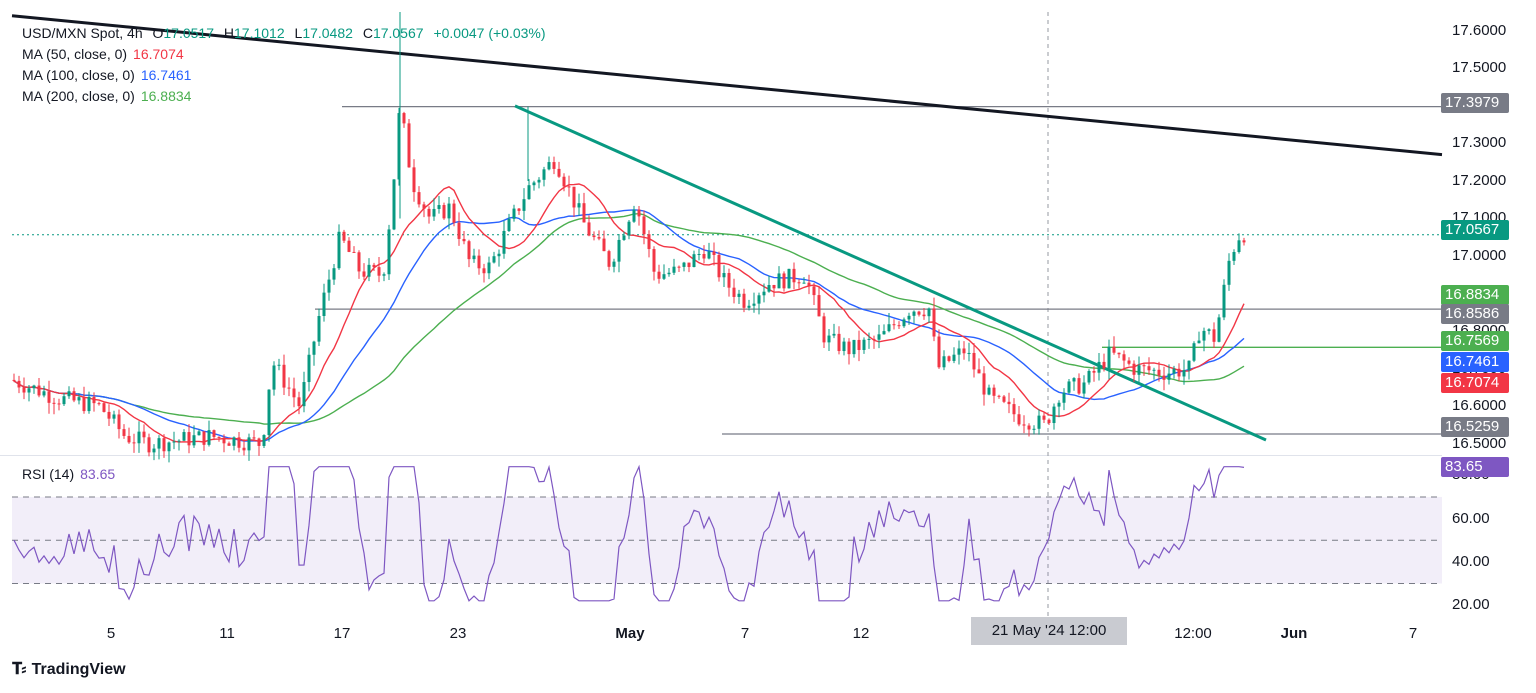  I want to click on tradingview-branding: 𝐓⸗ TradingView, so click(69, 670).